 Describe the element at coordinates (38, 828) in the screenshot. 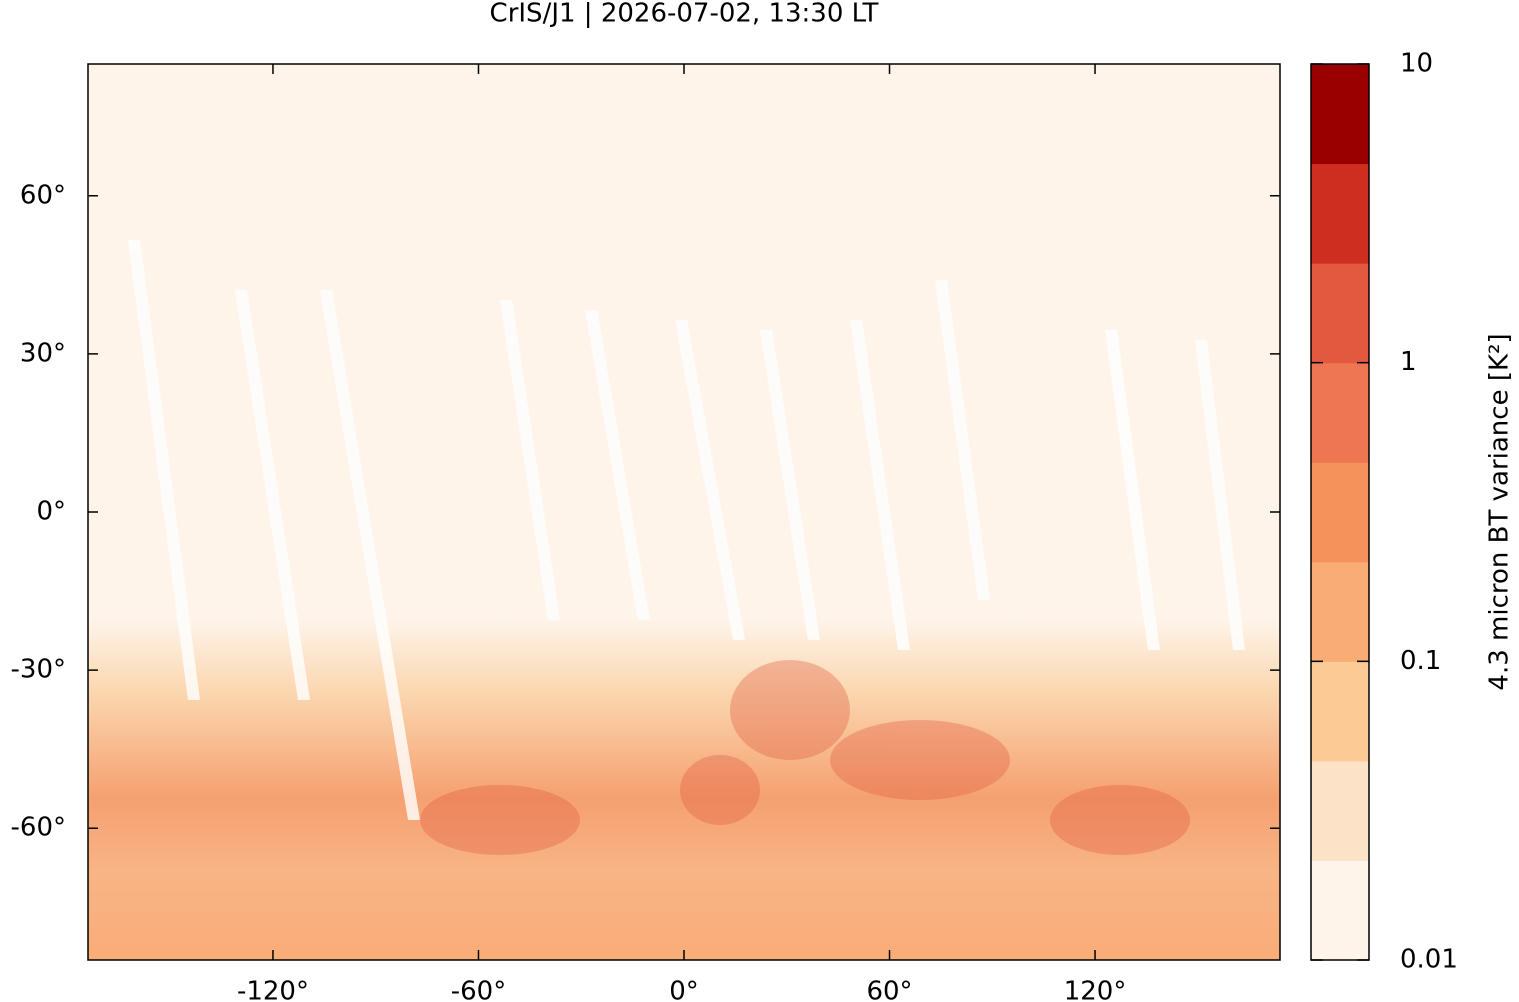

I see `y-tick-label: -60°` at that location.